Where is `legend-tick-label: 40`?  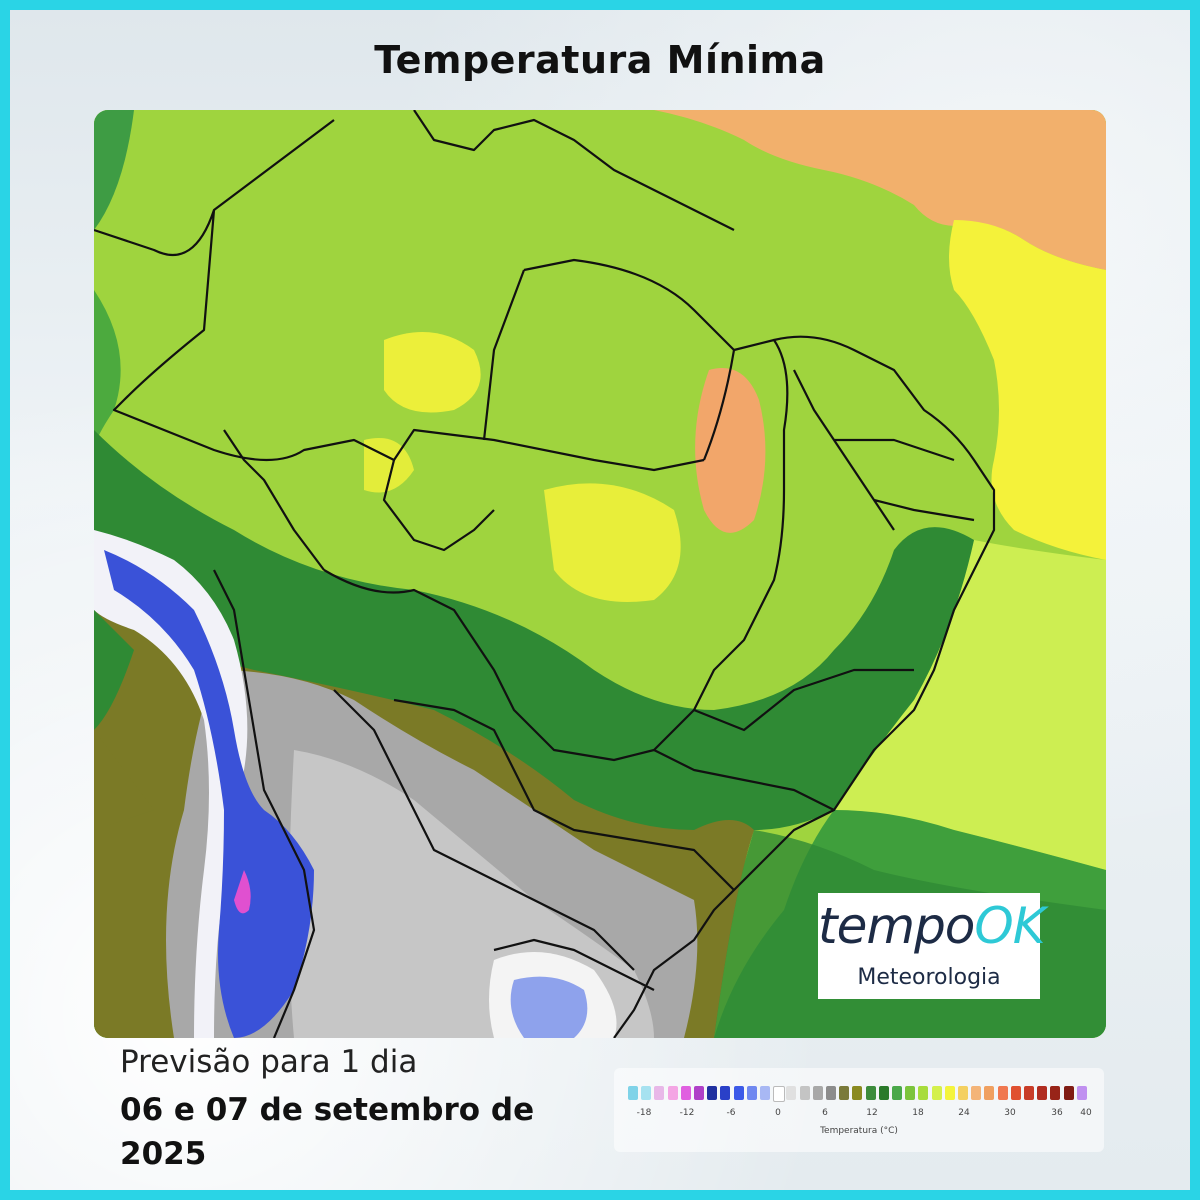
legend-tick-label: 40 is located at coordinates (1086, 1113).